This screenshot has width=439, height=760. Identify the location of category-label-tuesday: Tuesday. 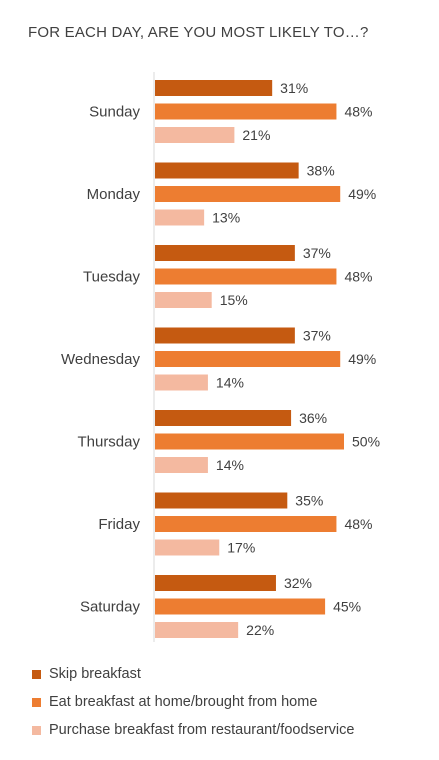
(111, 277).